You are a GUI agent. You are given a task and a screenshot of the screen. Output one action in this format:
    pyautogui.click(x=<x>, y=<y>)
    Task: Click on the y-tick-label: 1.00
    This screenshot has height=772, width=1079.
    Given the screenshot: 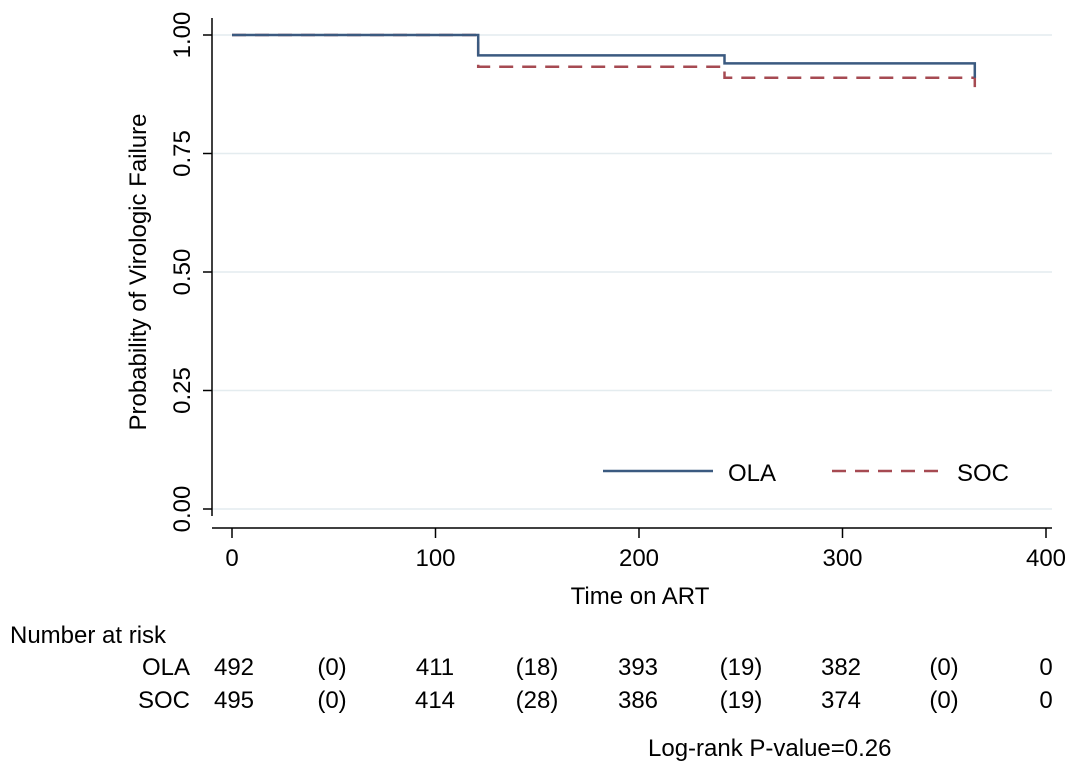 What is the action you would take?
    pyautogui.click(x=182, y=35)
    